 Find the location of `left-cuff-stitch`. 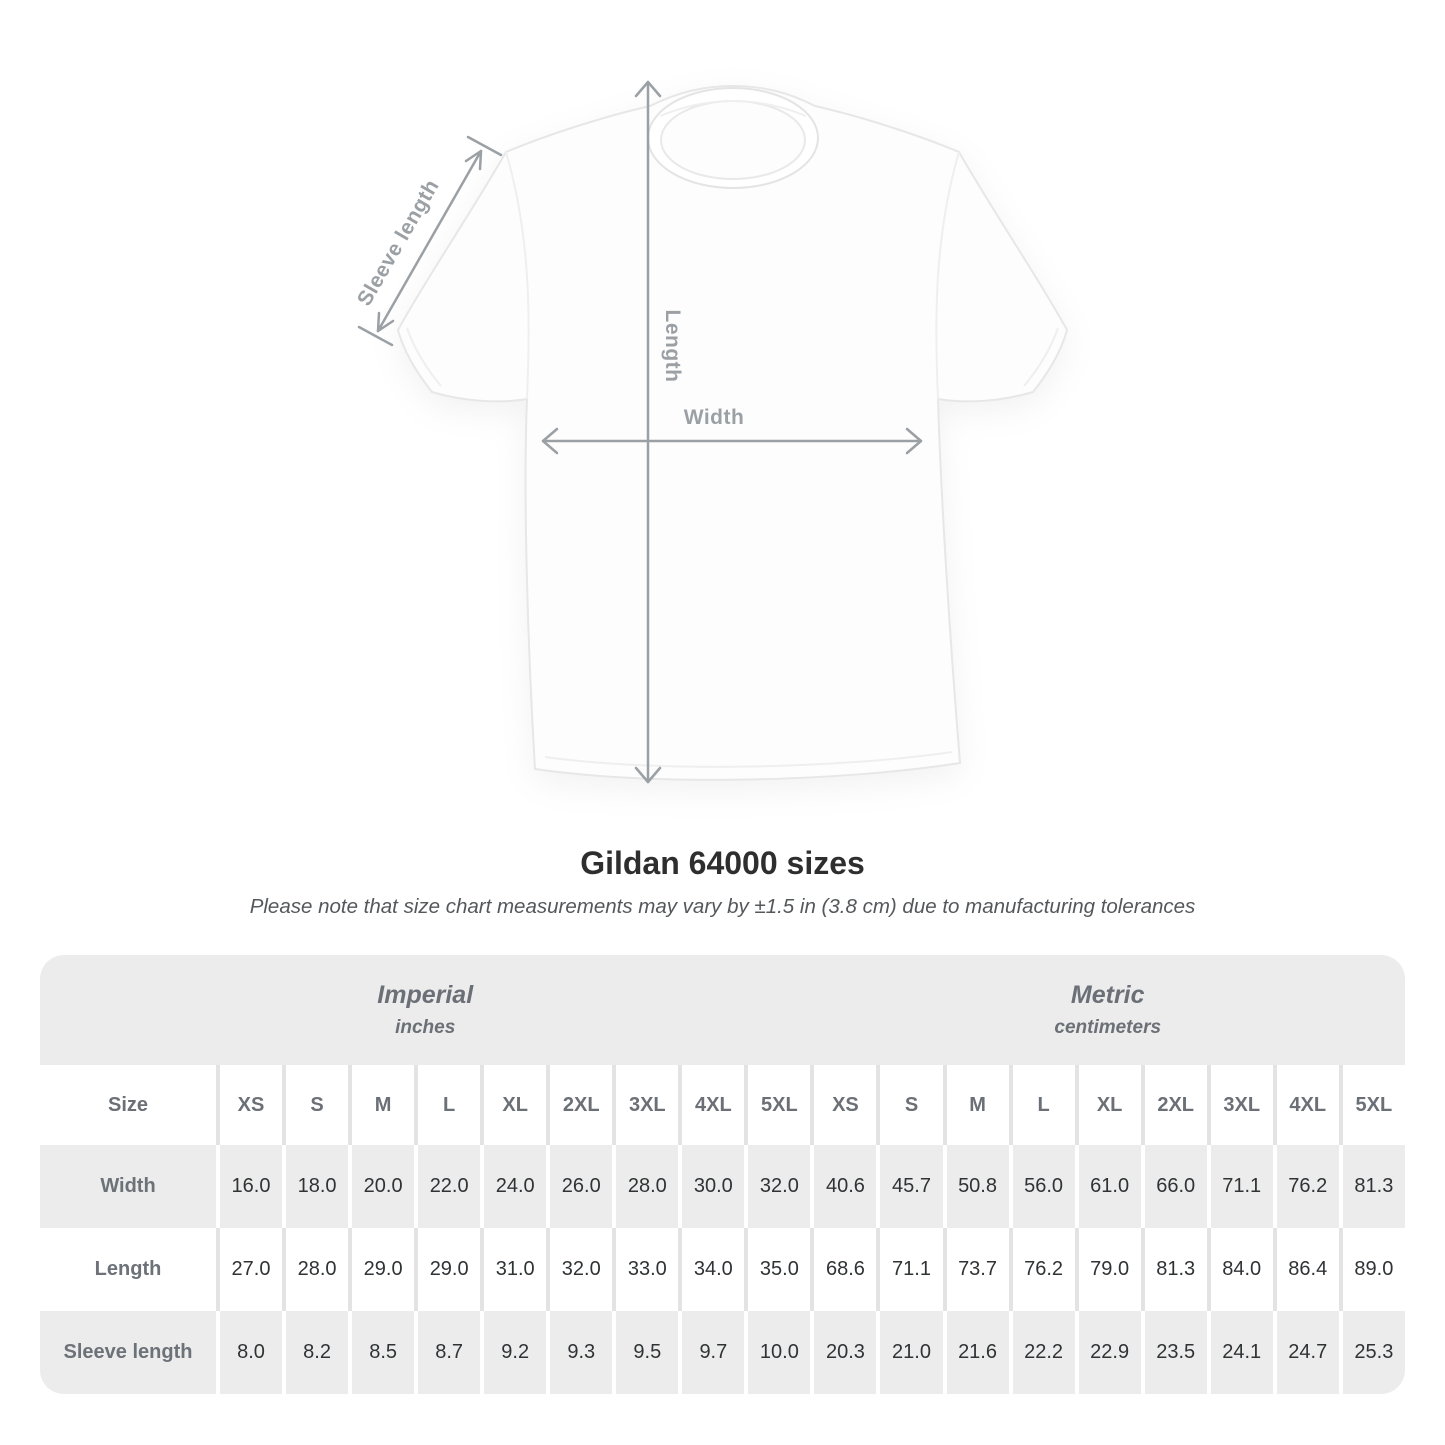

left-cuff-stitch is located at coordinates (424, 357).